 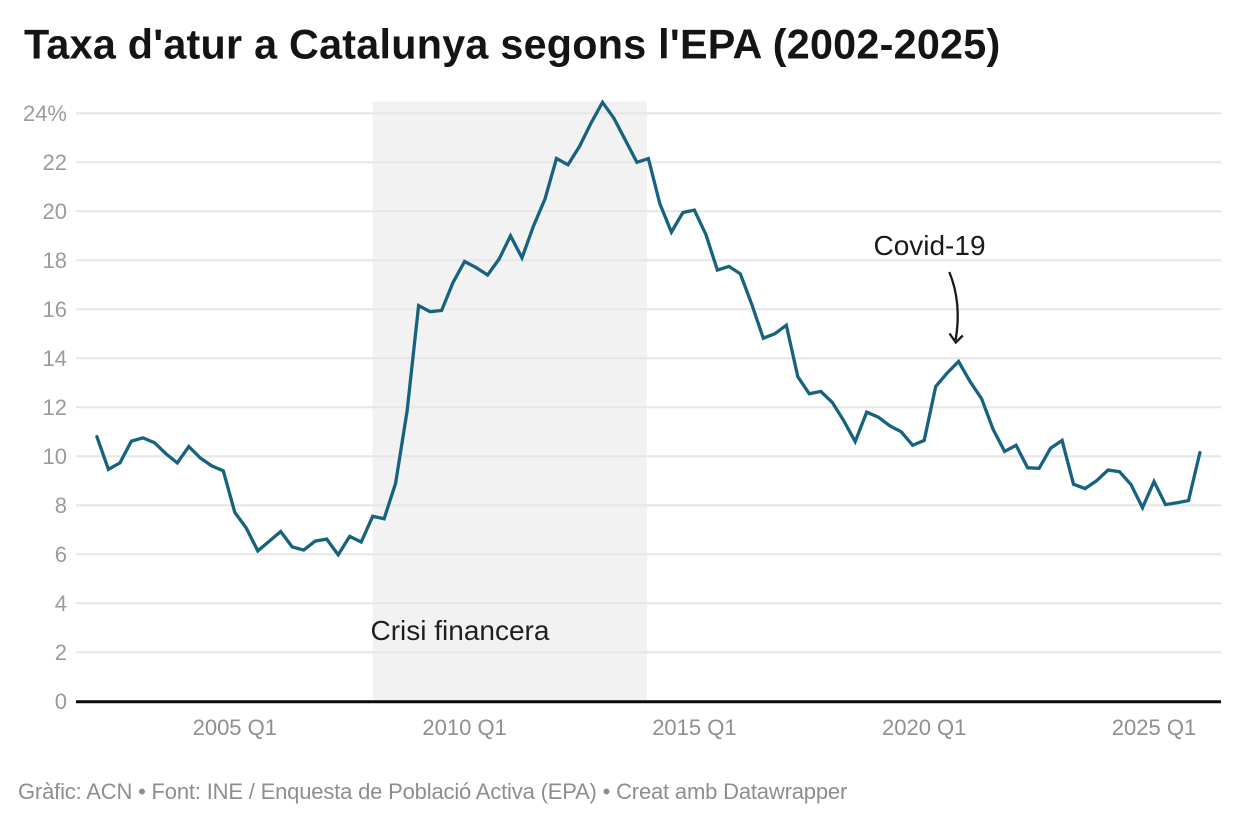 What do you see at coordinates (929, 245) in the screenshot?
I see `svg-text: Covid-19` at bounding box center [929, 245].